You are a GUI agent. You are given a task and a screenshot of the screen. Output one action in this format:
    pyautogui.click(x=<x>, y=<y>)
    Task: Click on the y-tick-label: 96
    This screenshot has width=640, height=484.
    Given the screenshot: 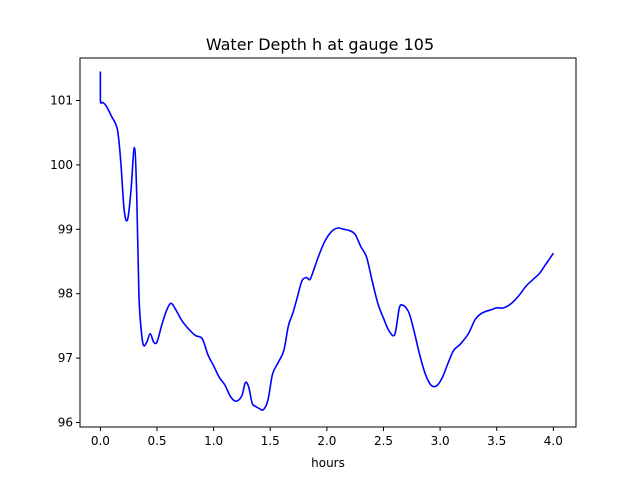 What is the action you would take?
    pyautogui.click(x=65, y=422)
    